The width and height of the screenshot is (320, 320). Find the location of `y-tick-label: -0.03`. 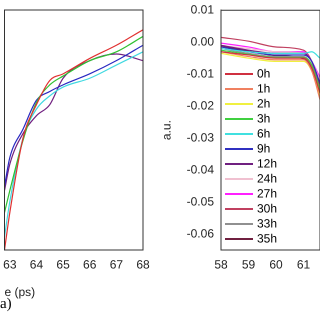

y-tick-label: -0.03 is located at coordinates (200, 137).